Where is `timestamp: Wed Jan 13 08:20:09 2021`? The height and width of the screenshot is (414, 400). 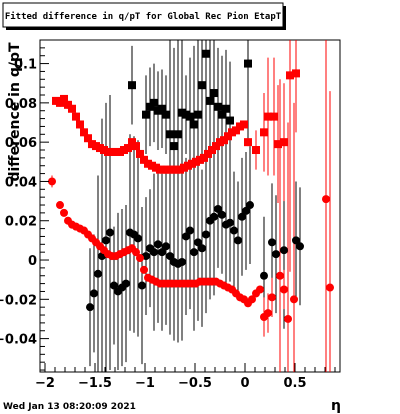 timestamp: Wed Jan 13 08:20:09 2021 is located at coordinates (69, 407).